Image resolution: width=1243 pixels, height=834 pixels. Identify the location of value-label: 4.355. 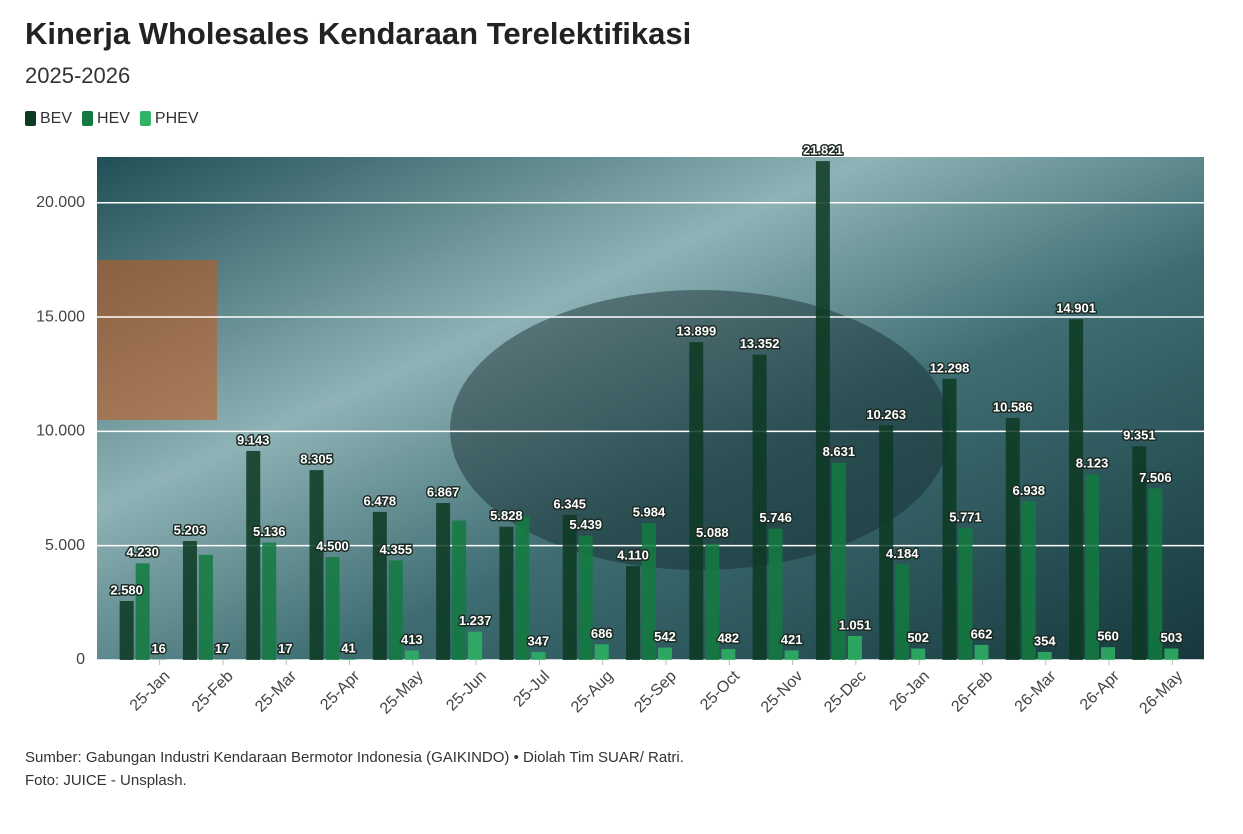
(396, 549).